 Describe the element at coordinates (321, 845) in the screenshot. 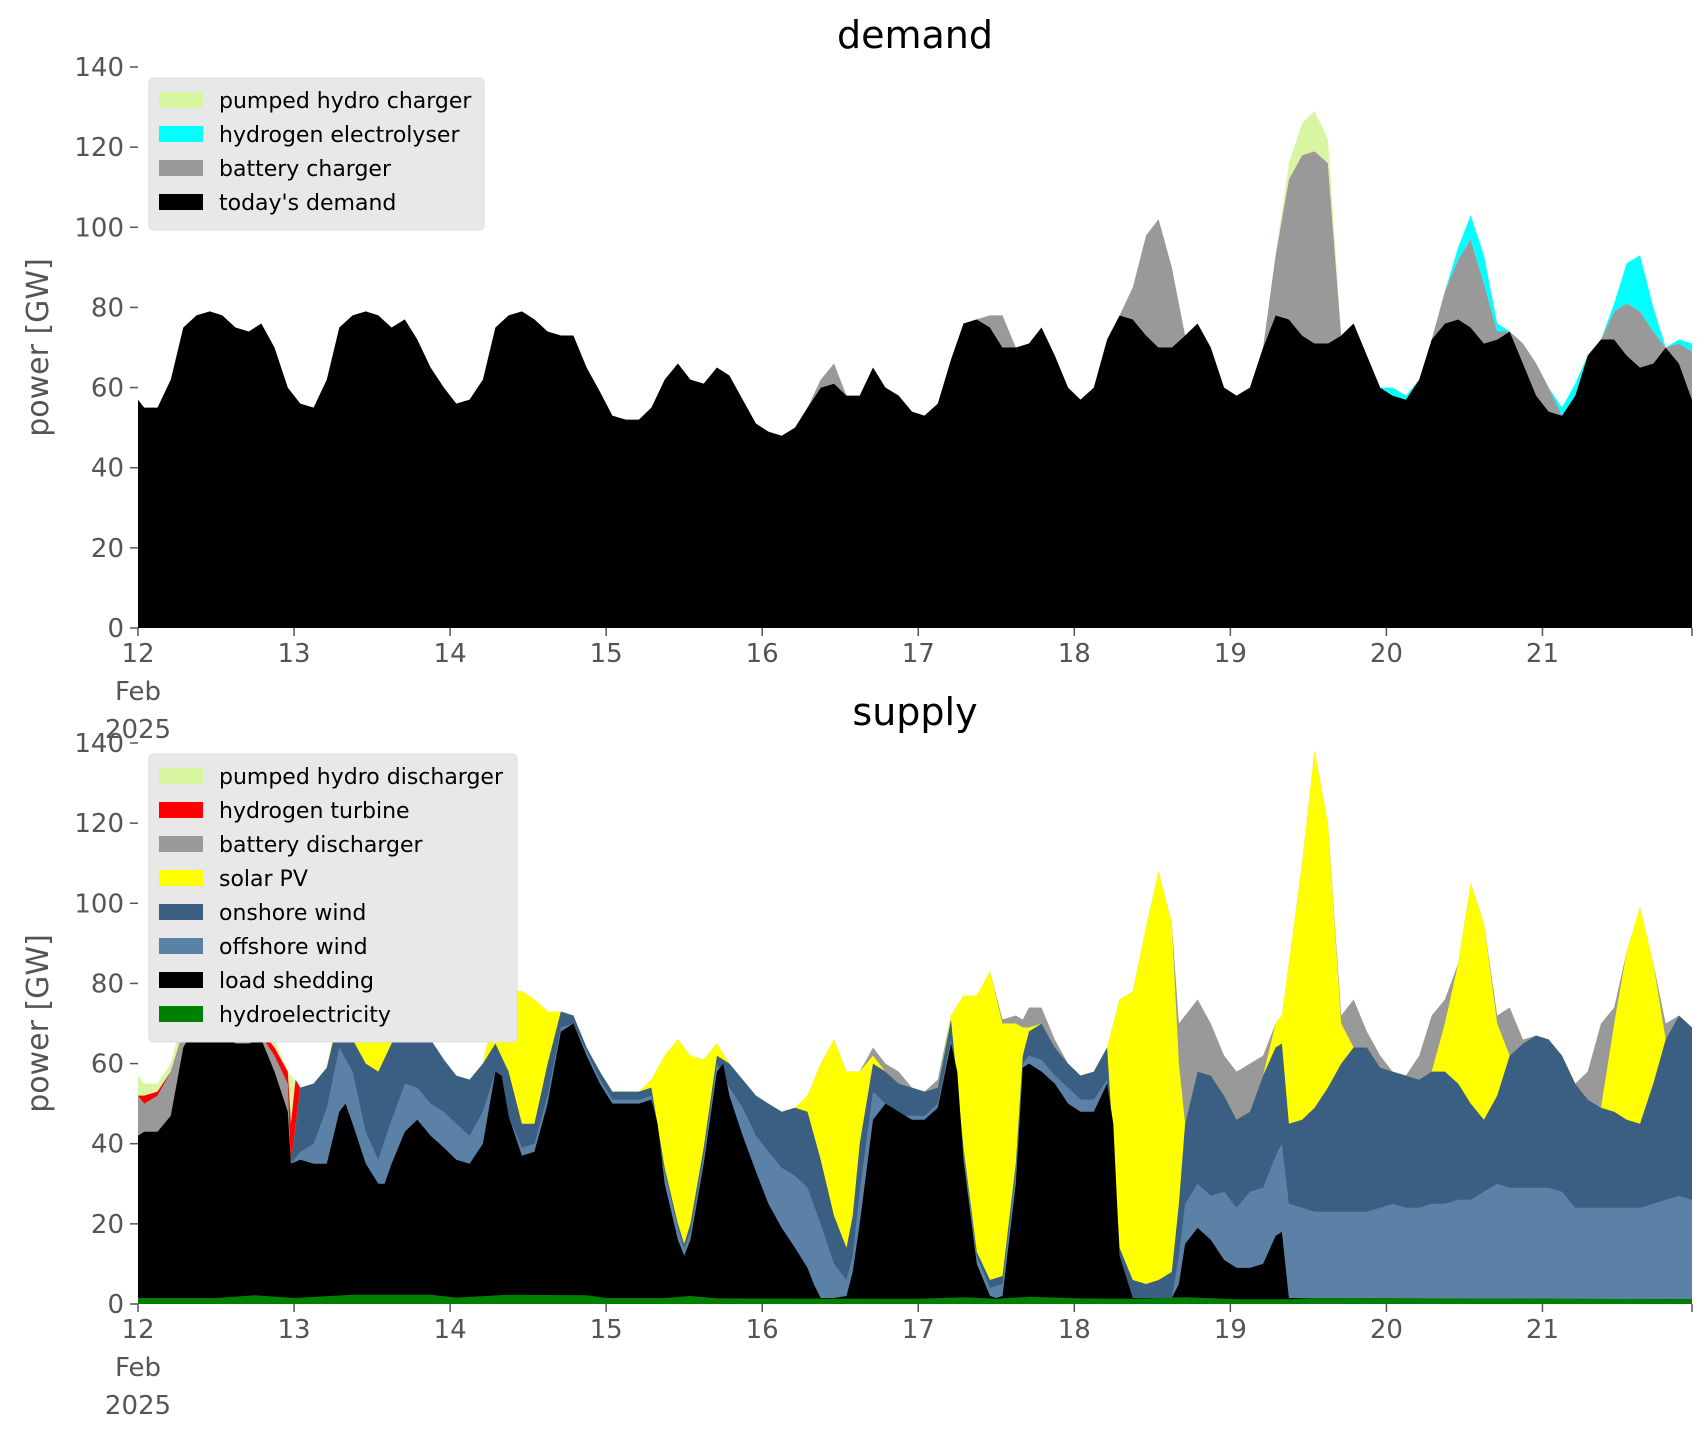

I see `legend-label: battery discharger` at that location.